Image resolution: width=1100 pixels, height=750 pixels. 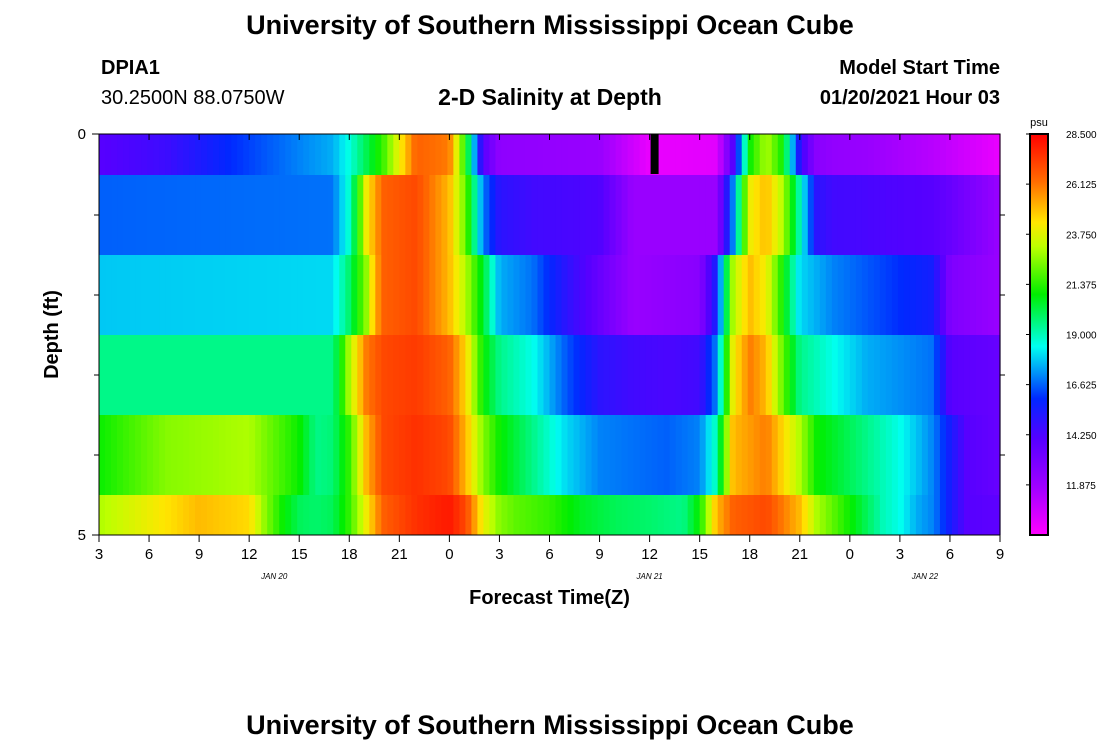 I want to click on x-tick-label: 18, so click(x=349, y=554).